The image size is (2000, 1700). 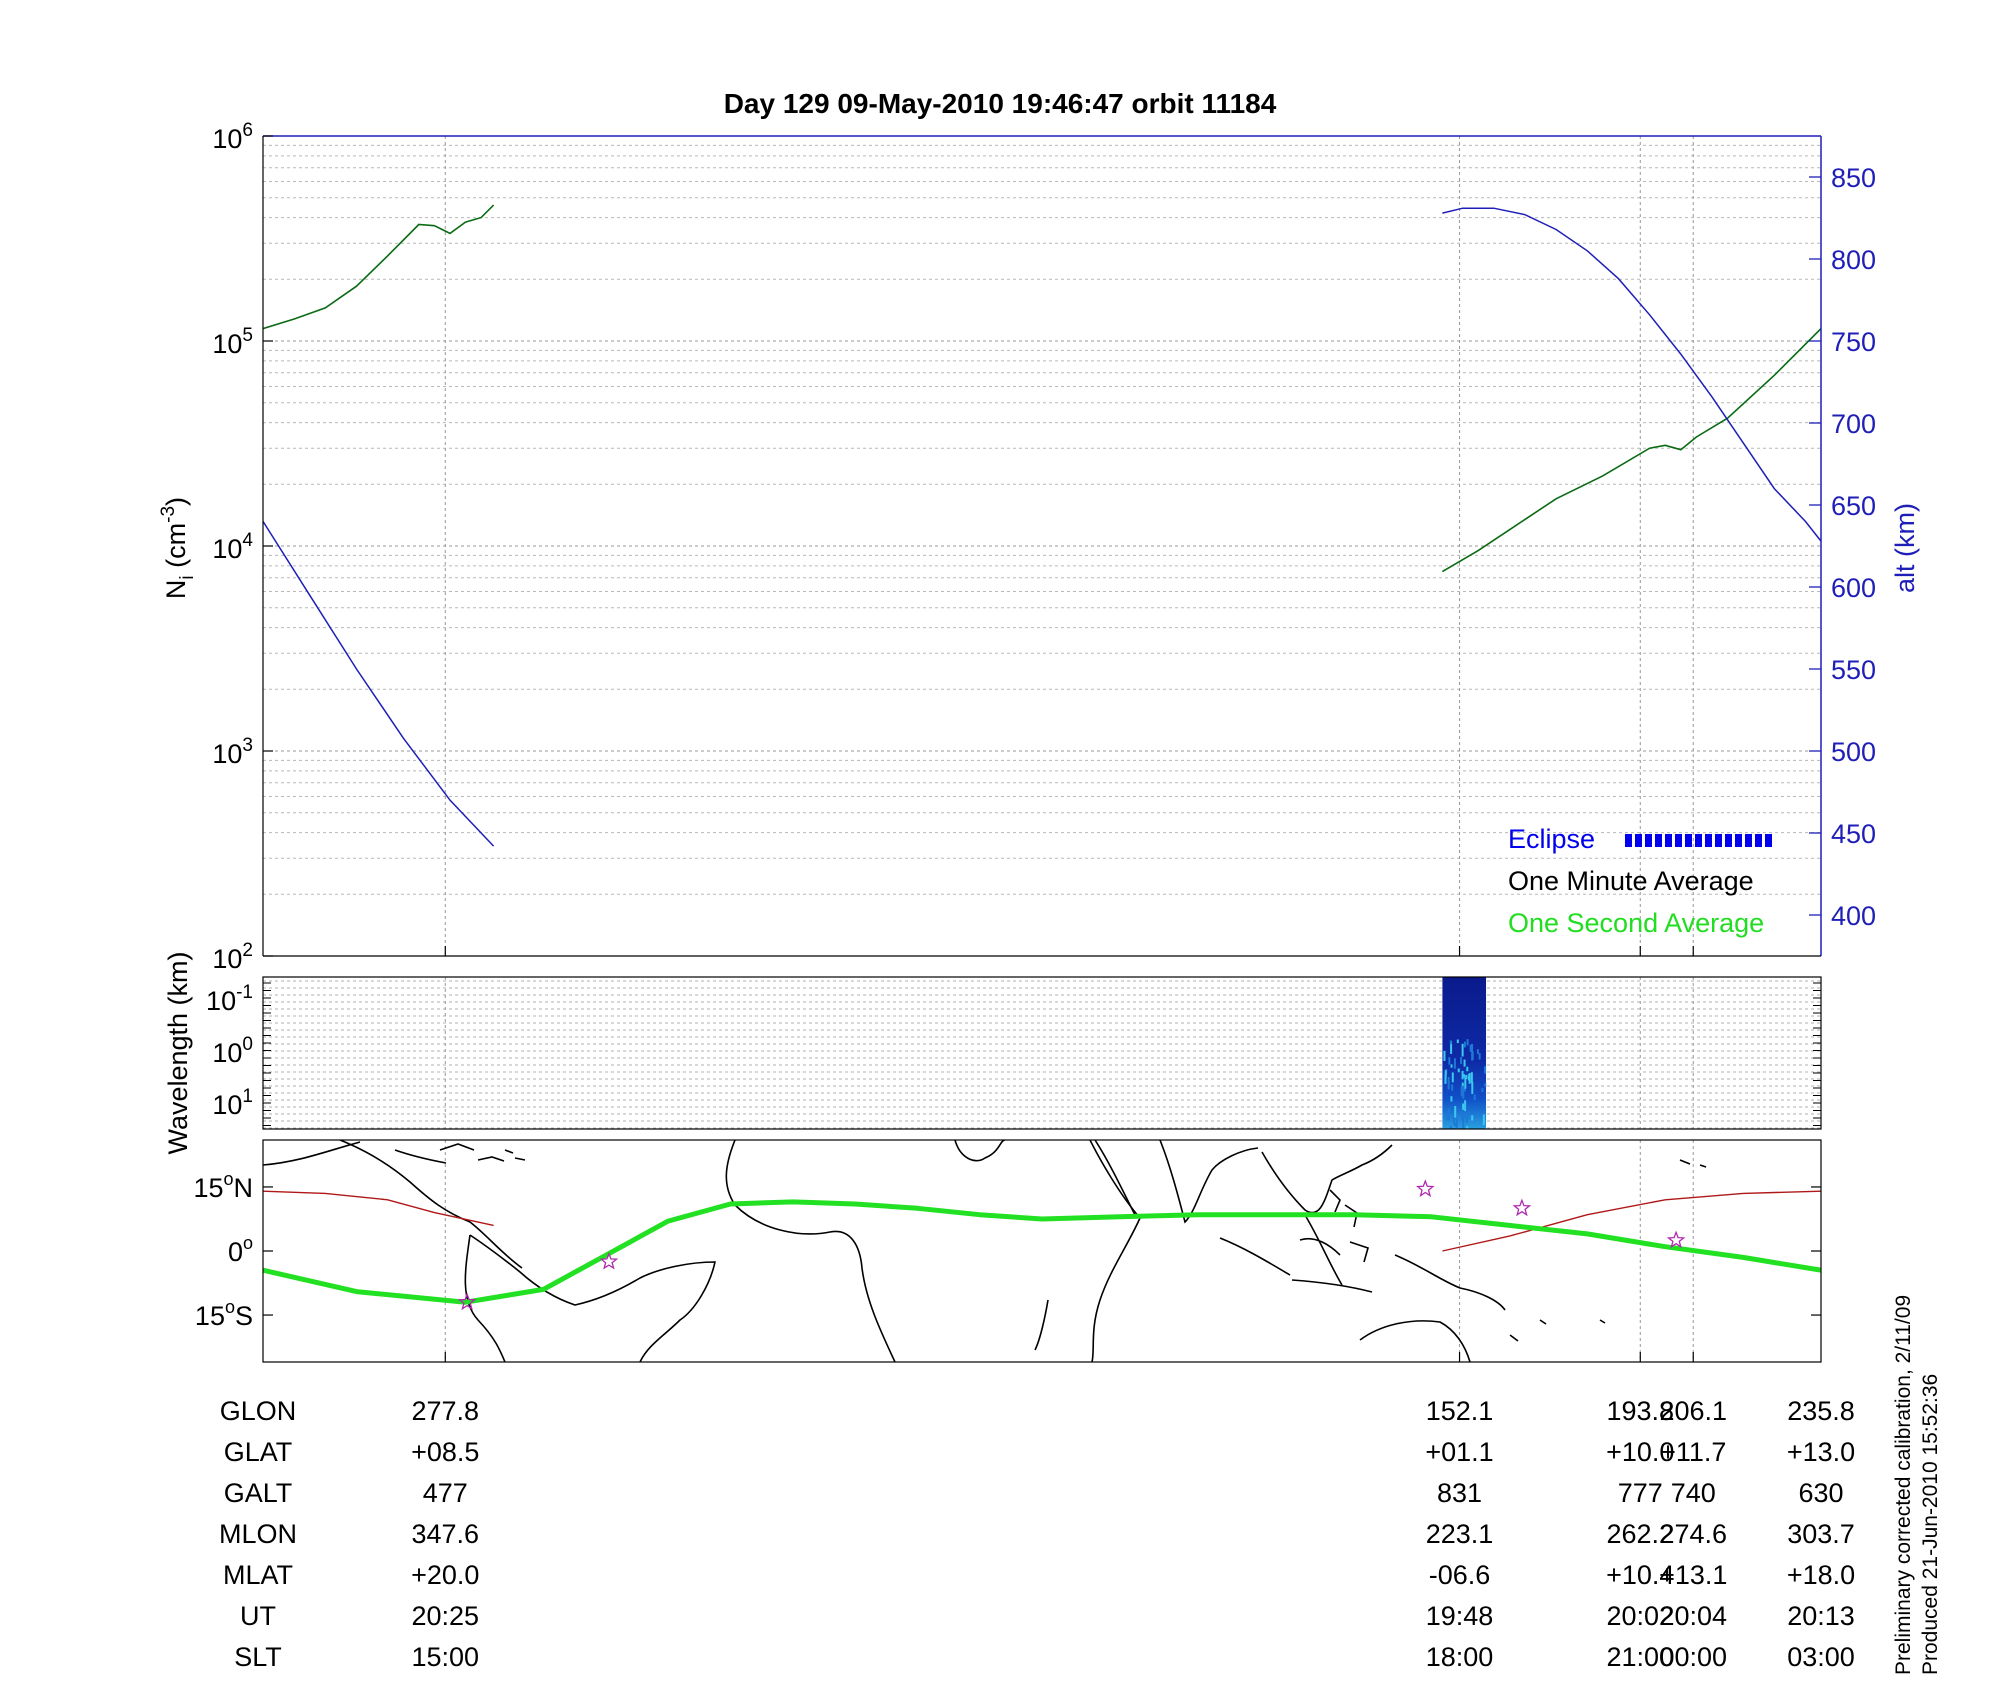 I want to click on coastline-central-america, so click(x=393, y=1204).